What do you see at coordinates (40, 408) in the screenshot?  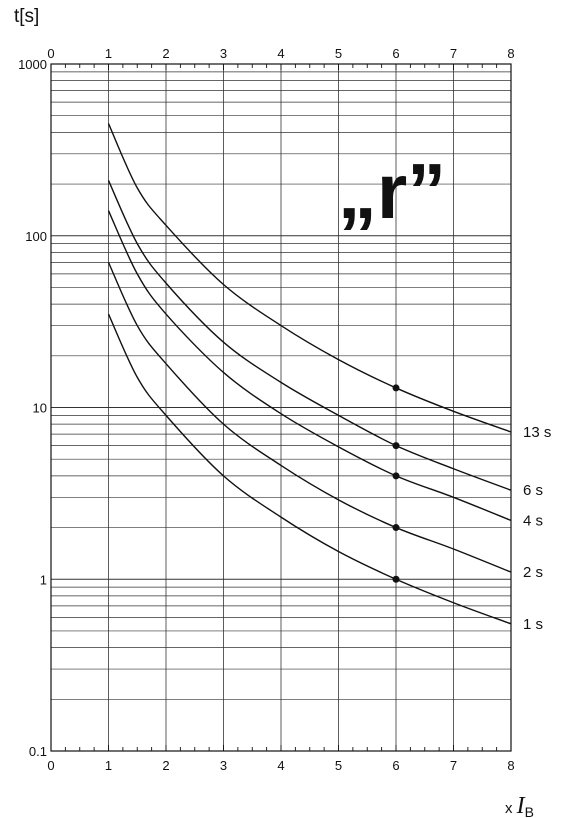 I see `y-tick-label: 10` at bounding box center [40, 408].